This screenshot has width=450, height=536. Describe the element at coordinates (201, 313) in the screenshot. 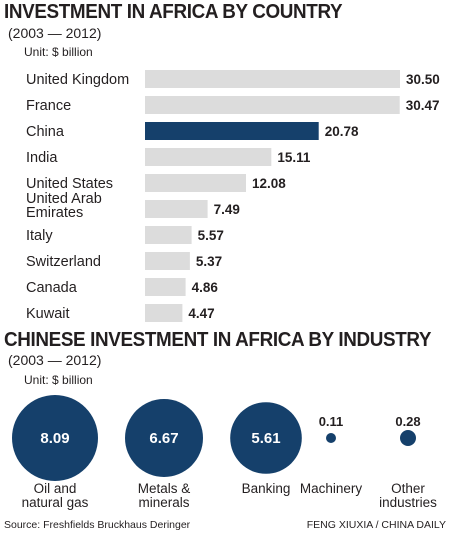

I see `value-label-kuwait: 4.47` at that location.